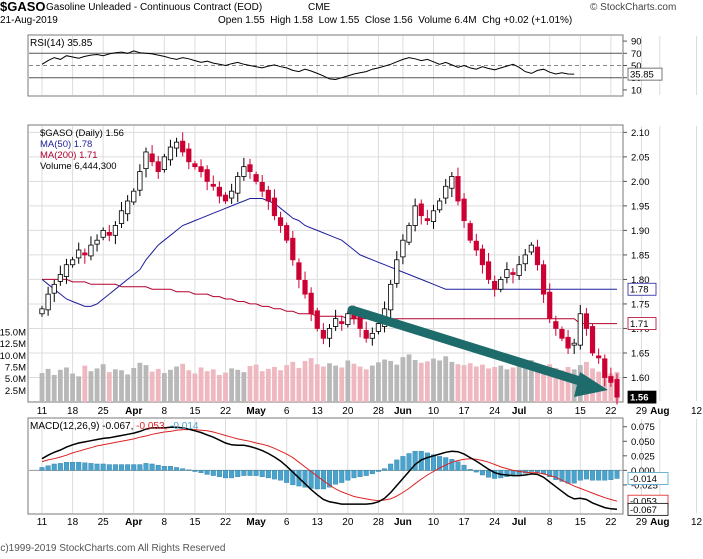 This screenshot has width=703, height=559. What do you see at coordinates (15, 368) in the screenshot?
I see `volume-tick-label: 7.5M` at bounding box center [15, 368].